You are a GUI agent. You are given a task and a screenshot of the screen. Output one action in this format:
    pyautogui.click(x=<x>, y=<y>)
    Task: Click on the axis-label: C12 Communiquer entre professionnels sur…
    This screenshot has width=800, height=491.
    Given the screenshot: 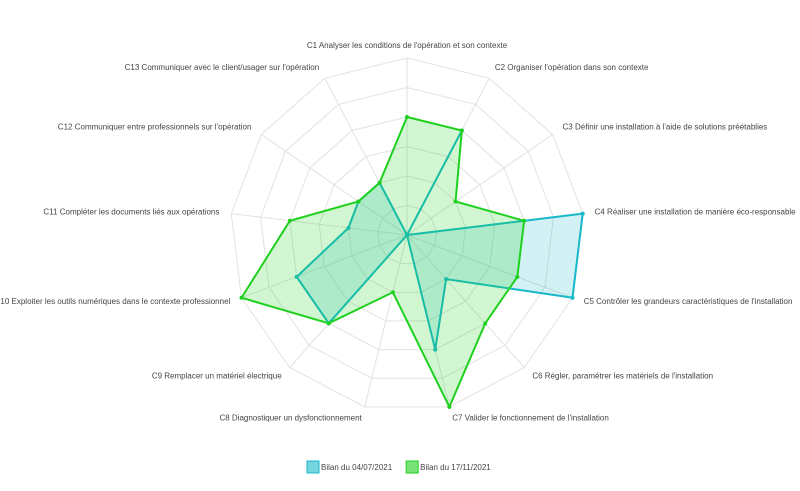 What is the action you would take?
    pyautogui.click(x=155, y=127)
    